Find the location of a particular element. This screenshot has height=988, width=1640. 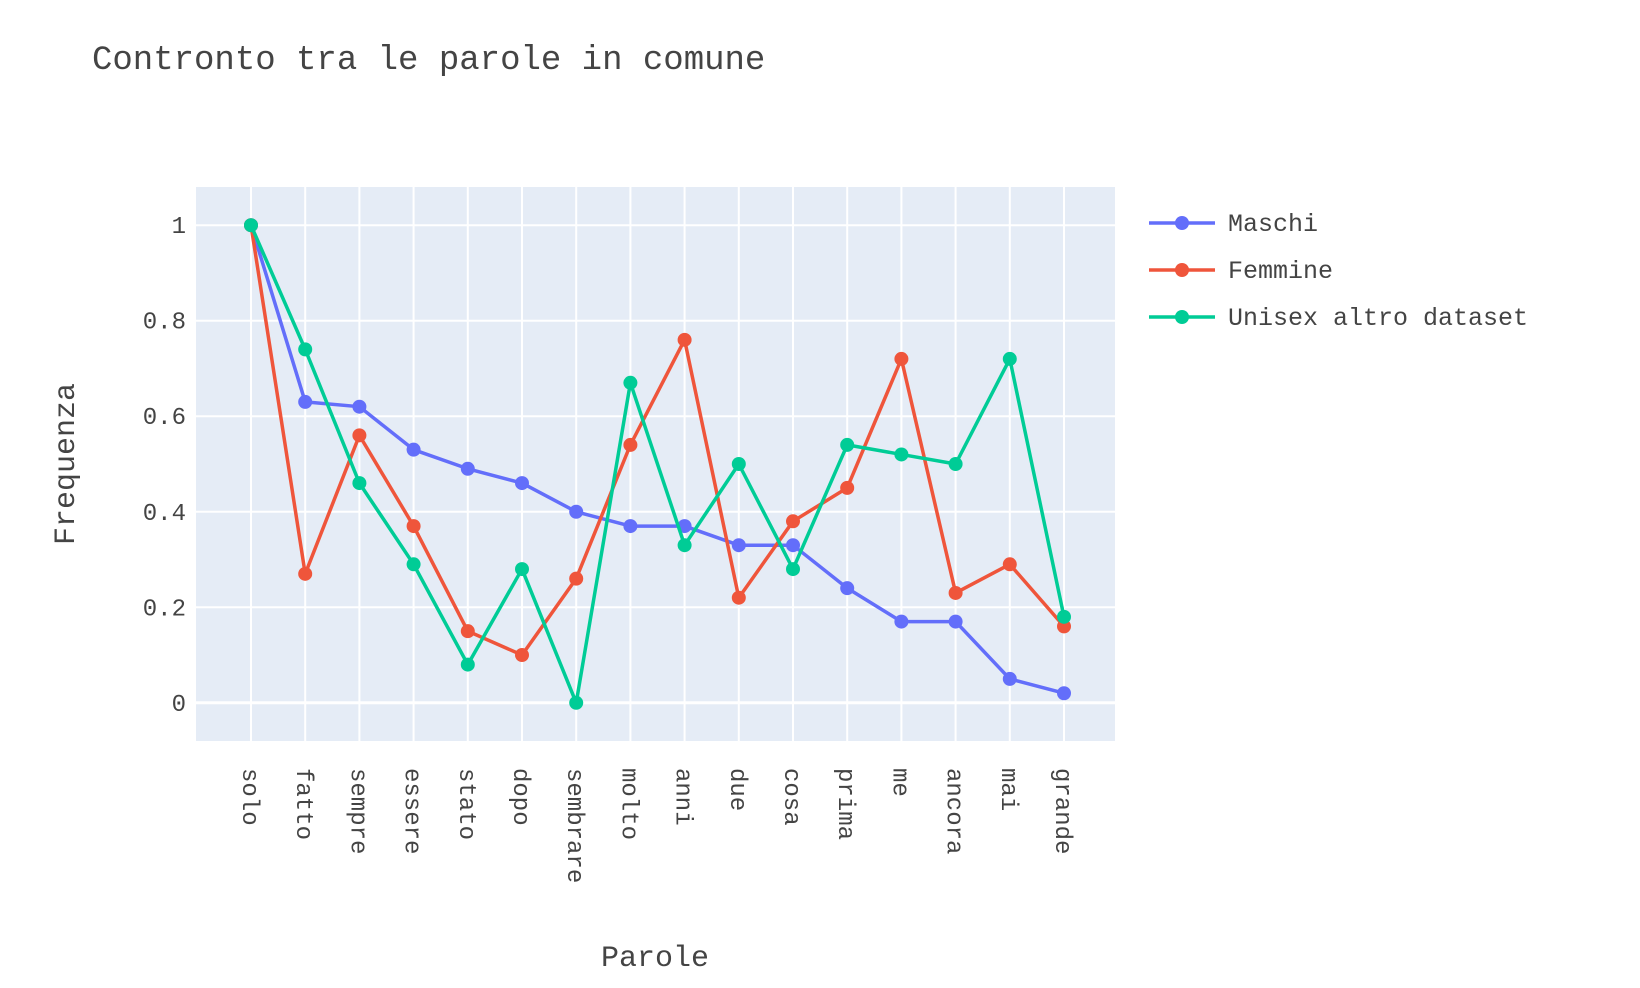

x-tick-label: stato is located at coordinates (465, 804).